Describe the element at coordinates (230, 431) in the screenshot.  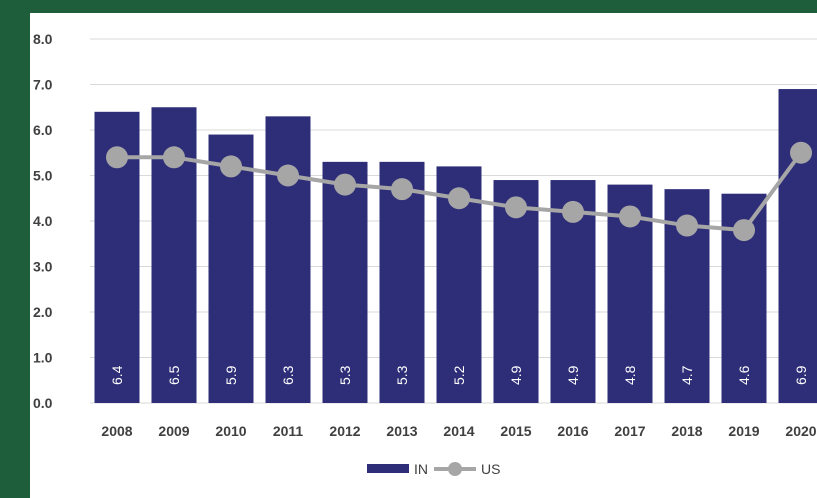
I see `x-tick-label: 2010` at that location.